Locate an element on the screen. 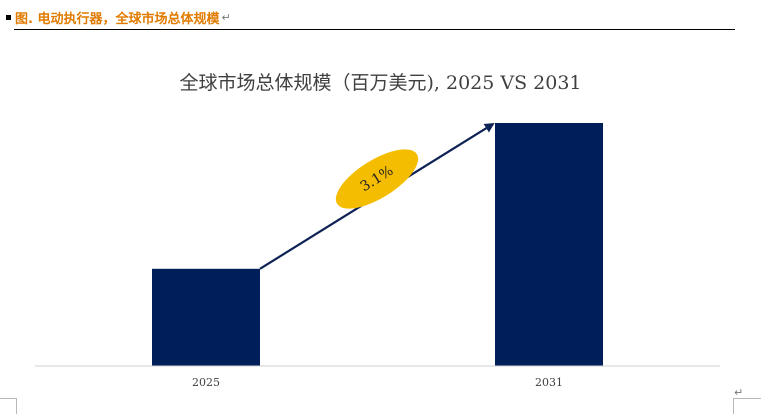  chart-title: 全球市场总体规模（百万美元), 2025 VS 2031 is located at coordinates (380, 83).